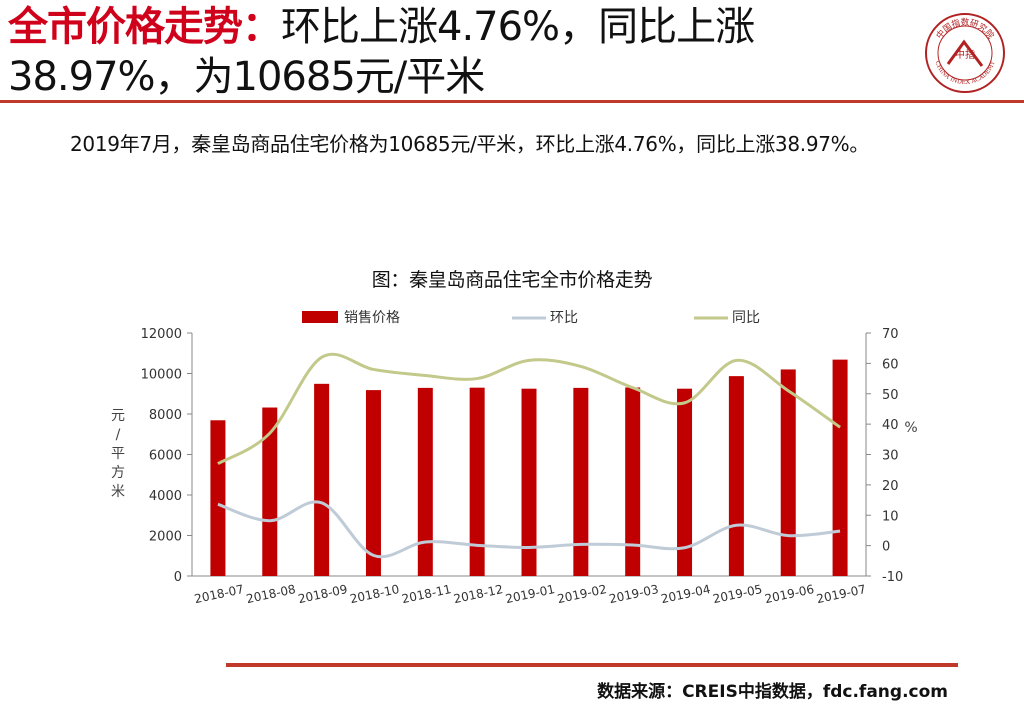 The height and width of the screenshot is (709, 1024). What do you see at coordinates (161, 375) in the screenshot?
I see `left-tick-label: 10000` at bounding box center [161, 375].